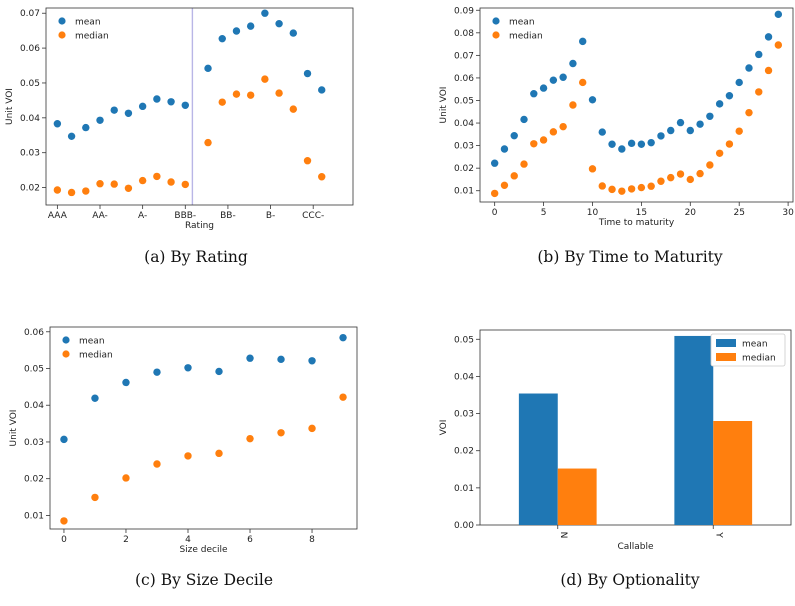  I want to click on x-tick-label: 10, so click(593, 213).